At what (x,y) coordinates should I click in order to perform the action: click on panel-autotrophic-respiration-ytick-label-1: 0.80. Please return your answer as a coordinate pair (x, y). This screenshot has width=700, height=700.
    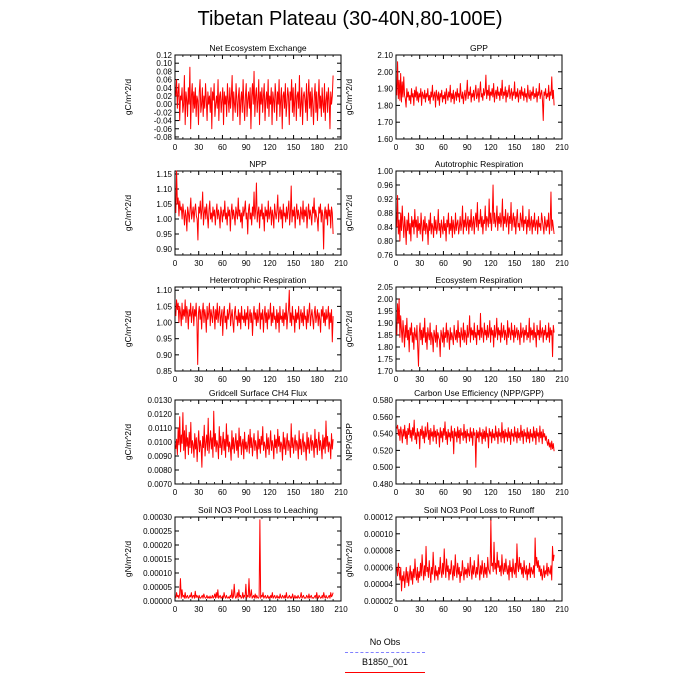
    Looking at the image, I should click on (385, 241).